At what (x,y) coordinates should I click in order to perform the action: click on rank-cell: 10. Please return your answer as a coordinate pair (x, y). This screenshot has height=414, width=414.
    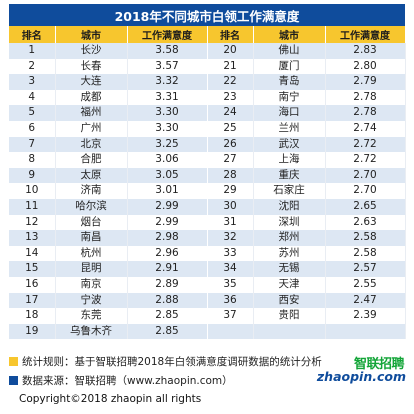
    Looking at the image, I should click on (32, 191).